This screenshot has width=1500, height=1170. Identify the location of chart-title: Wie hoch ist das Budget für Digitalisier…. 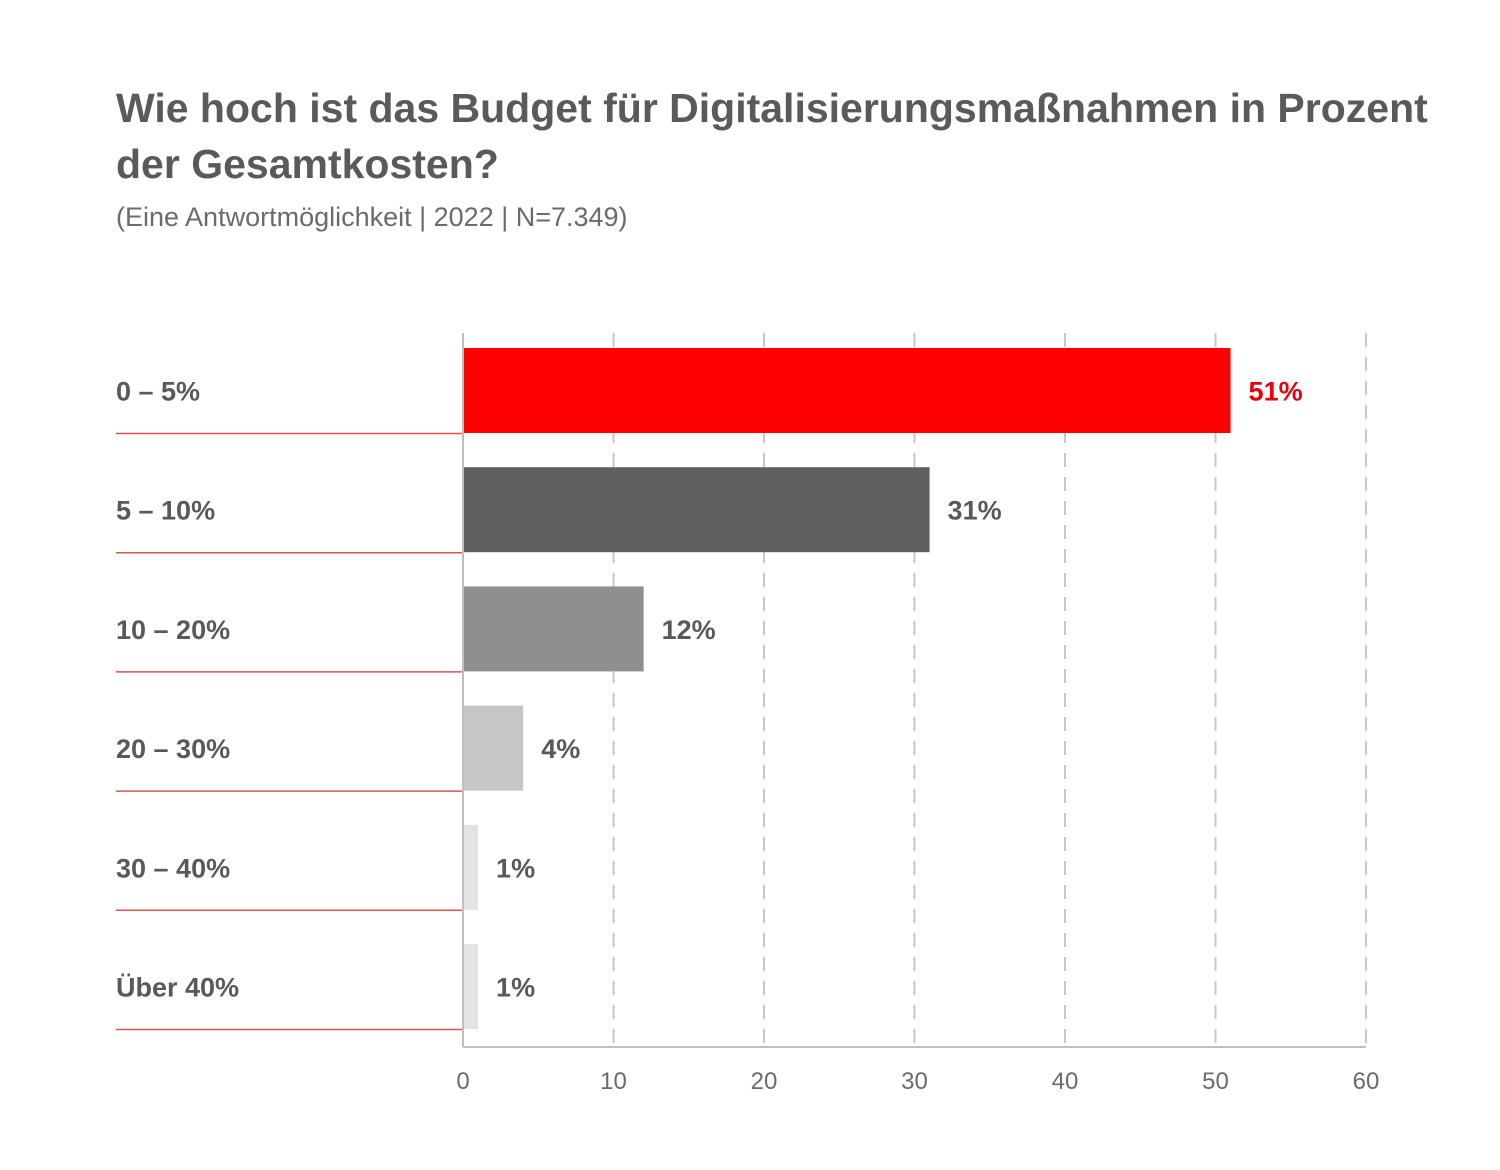
(772, 136).